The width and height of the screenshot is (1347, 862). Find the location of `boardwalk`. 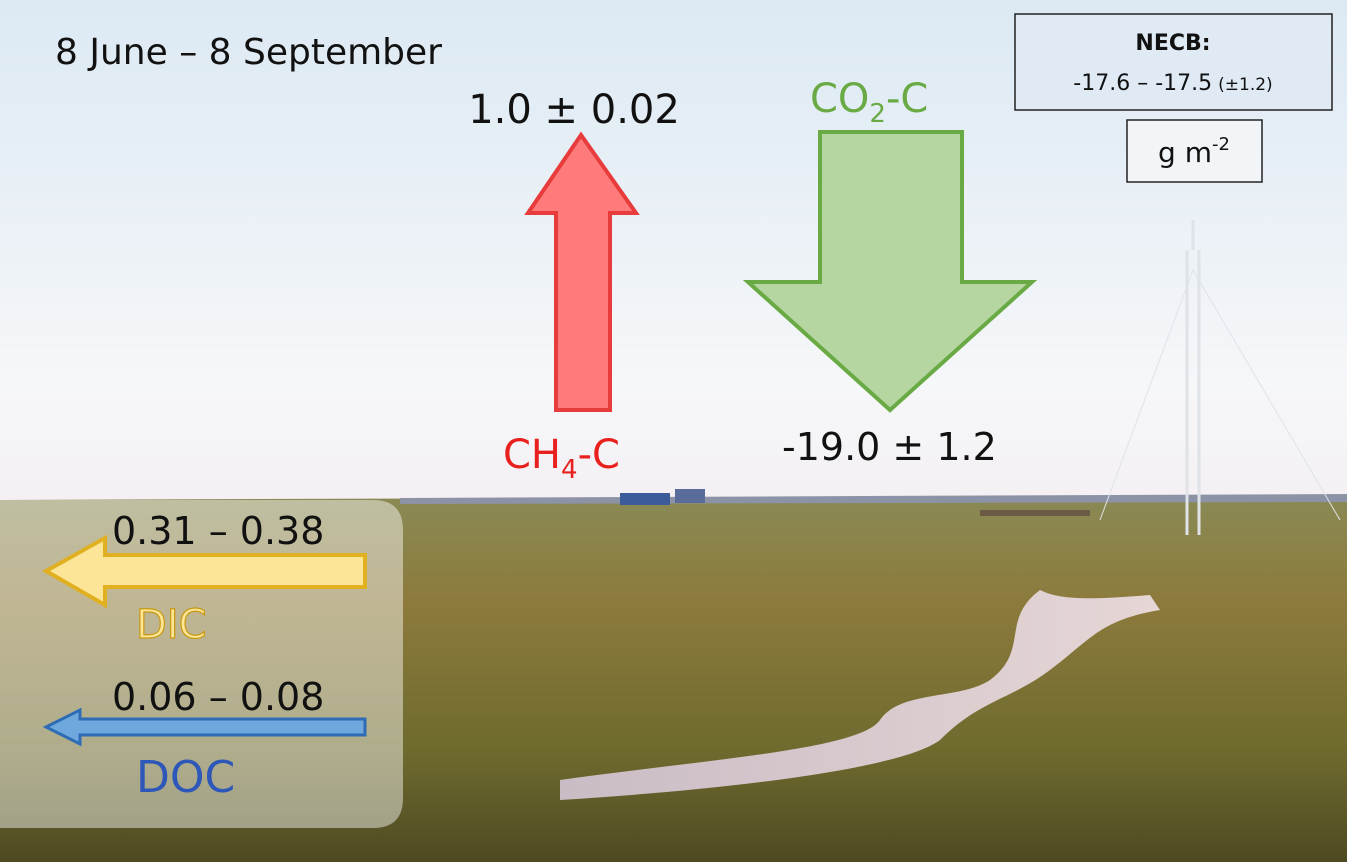

boardwalk is located at coordinates (1035, 513).